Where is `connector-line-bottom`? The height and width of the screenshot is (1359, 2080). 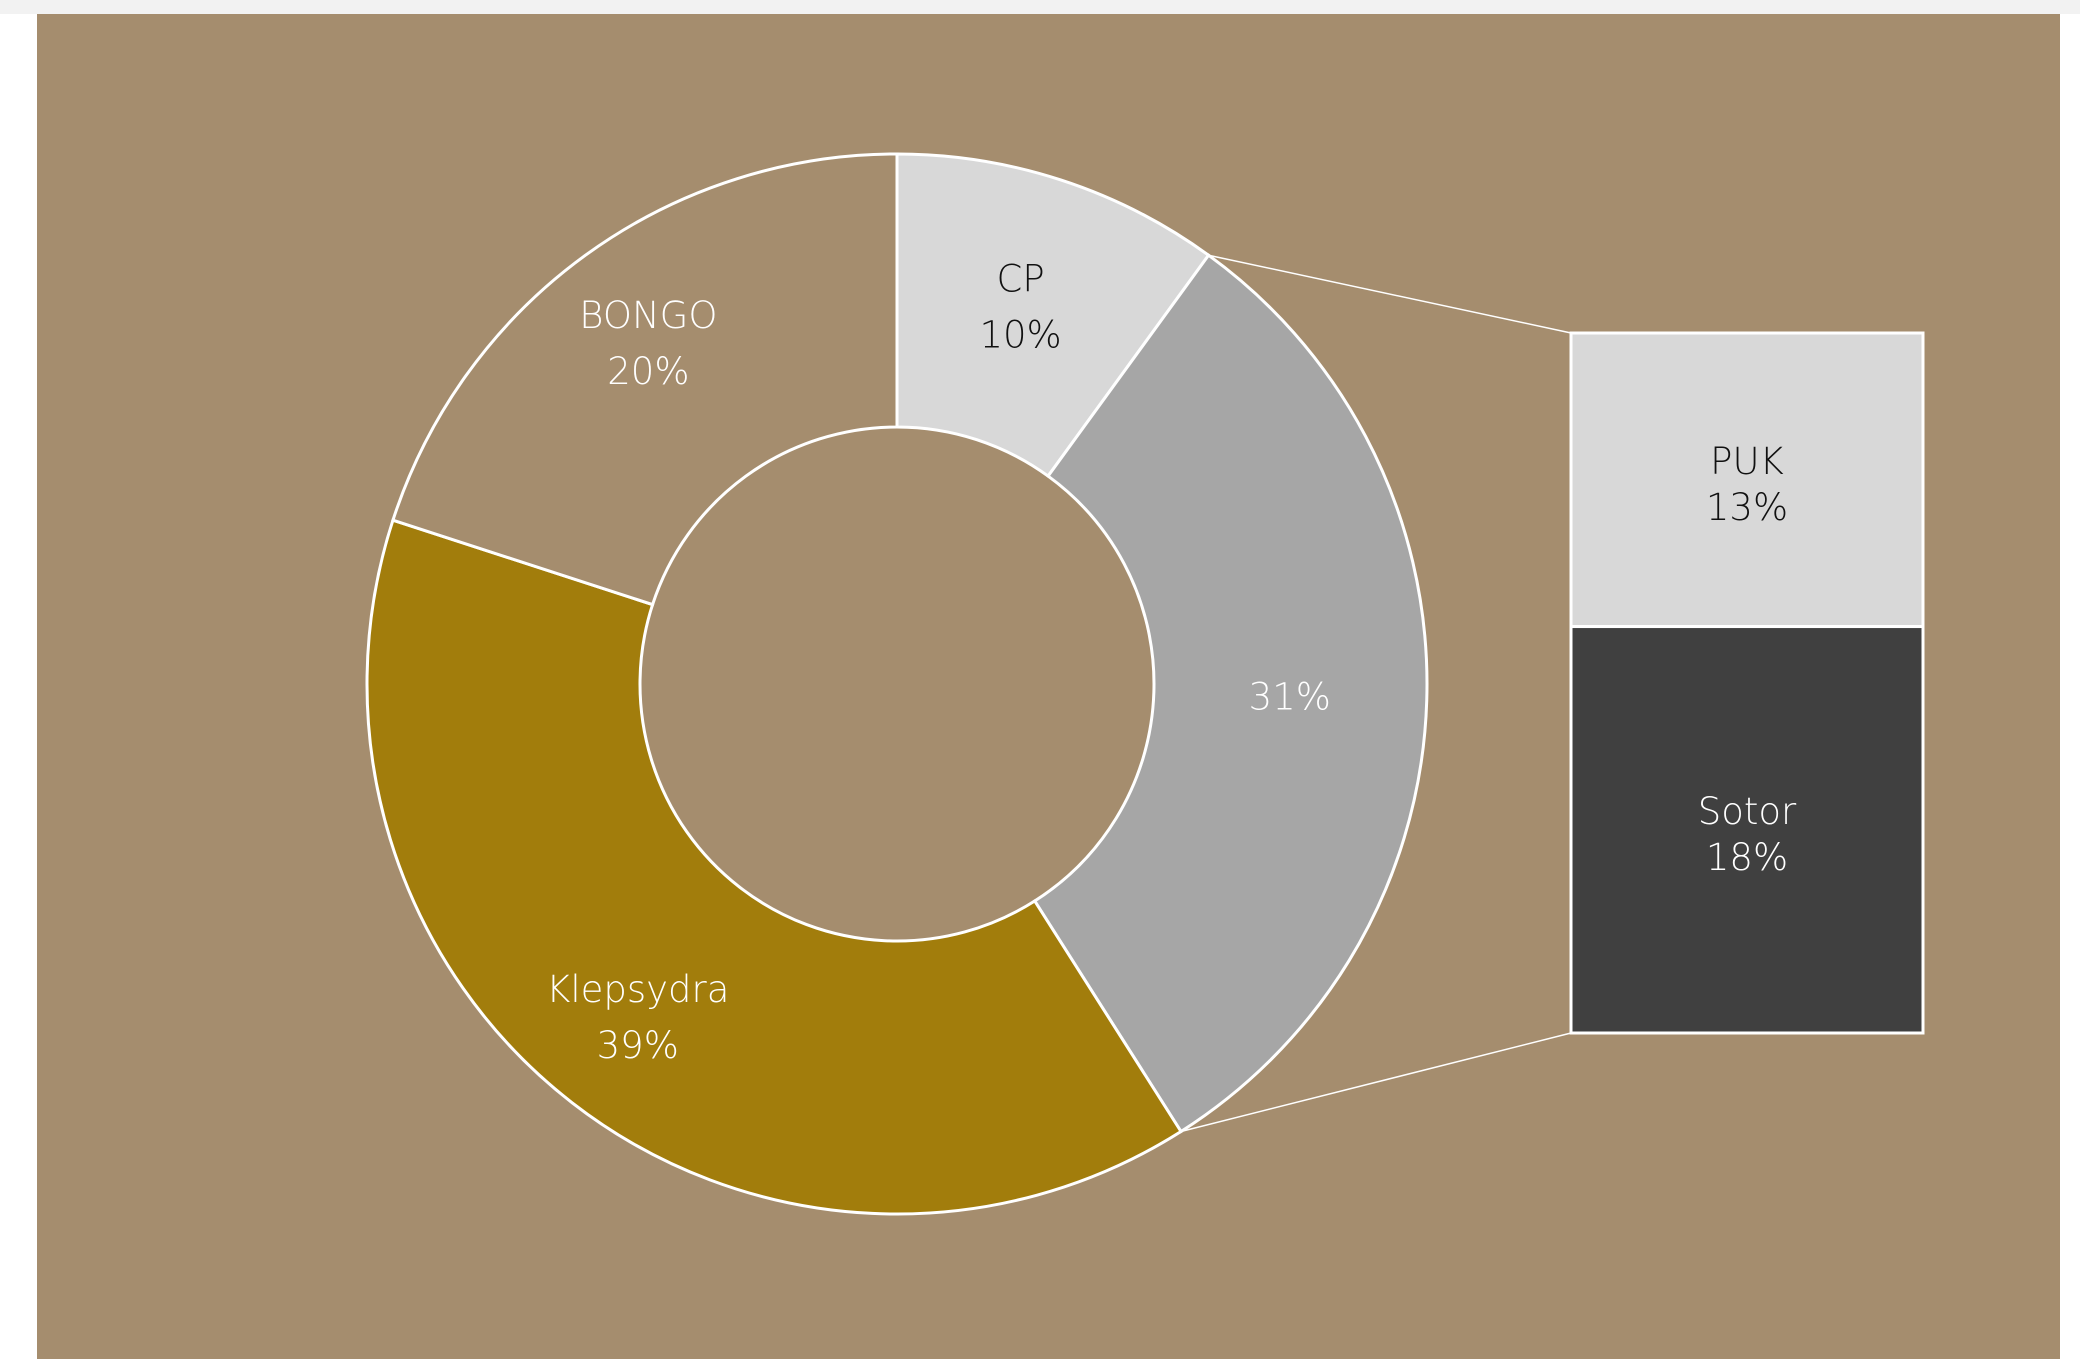
connector-line-bottom is located at coordinates (1376, 1082).